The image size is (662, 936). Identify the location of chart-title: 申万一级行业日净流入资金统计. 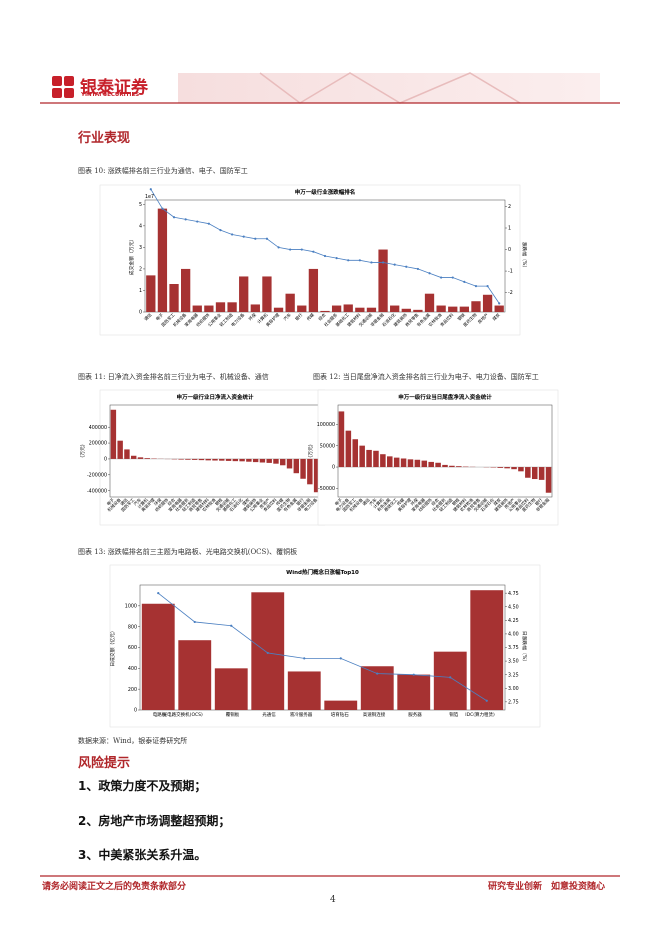
(215, 397).